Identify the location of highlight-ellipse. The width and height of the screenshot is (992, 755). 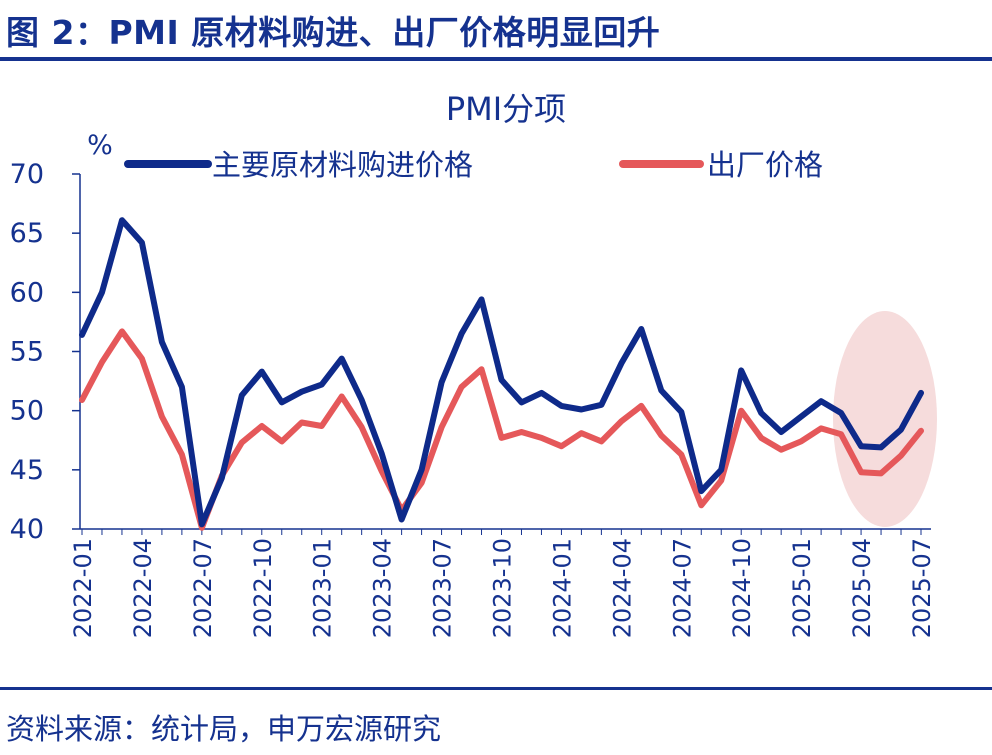
(885, 419).